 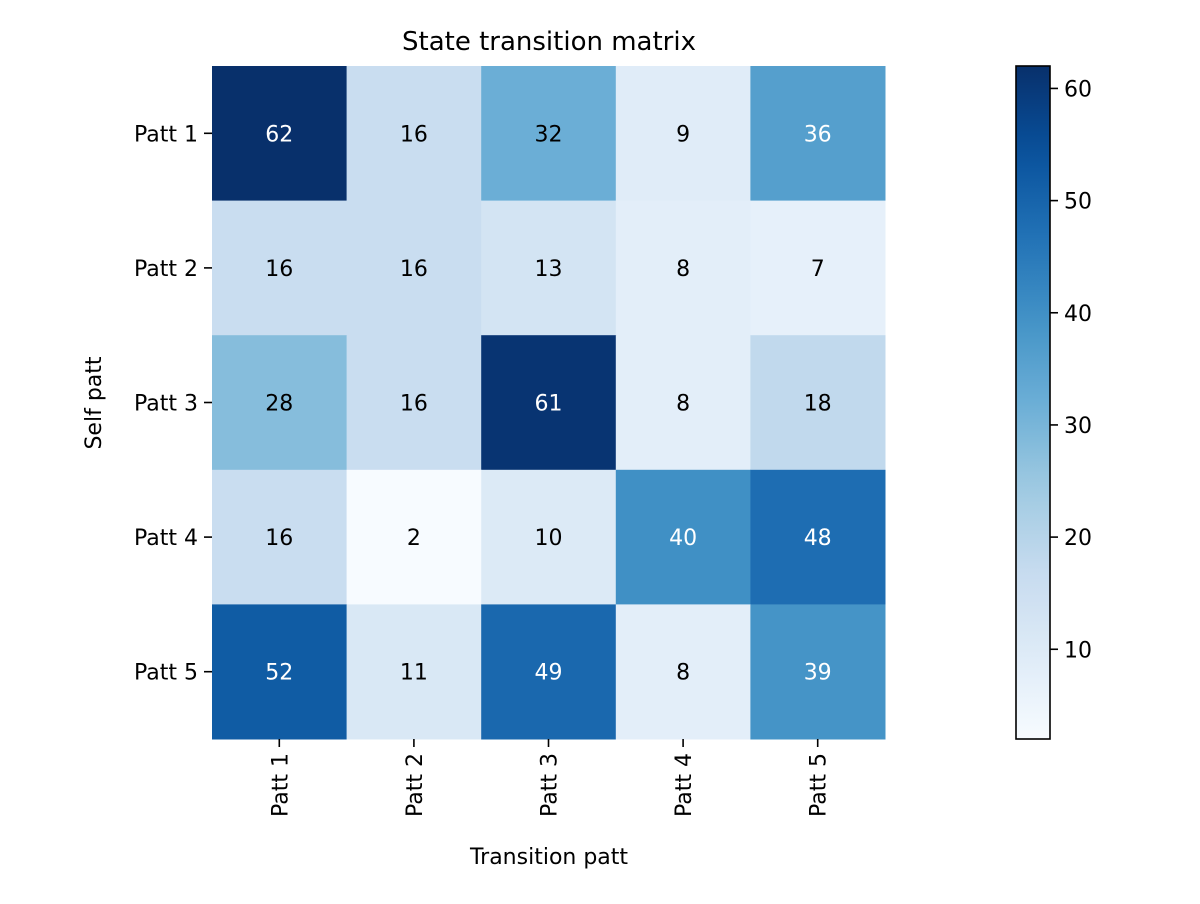 I want to click on colorbar-tick-label: 20, so click(x=1078, y=538).